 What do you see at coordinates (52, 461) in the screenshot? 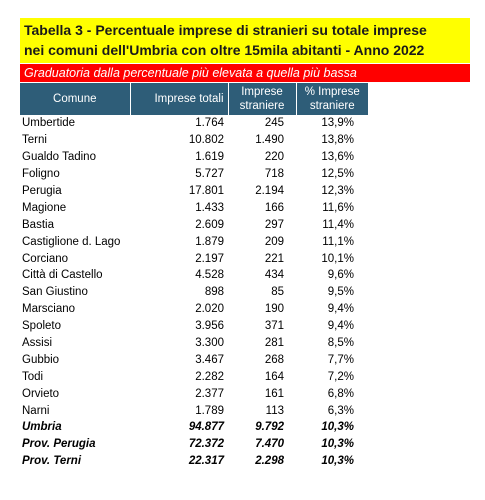
I see `cell-comune: Prov. Terni` at bounding box center [52, 461].